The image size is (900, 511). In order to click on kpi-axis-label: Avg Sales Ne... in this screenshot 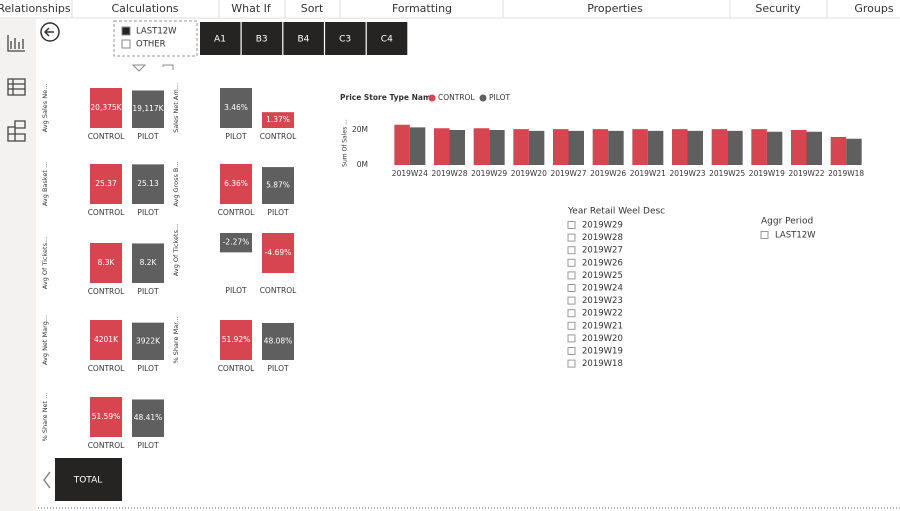, I will do `click(45, 108)`.